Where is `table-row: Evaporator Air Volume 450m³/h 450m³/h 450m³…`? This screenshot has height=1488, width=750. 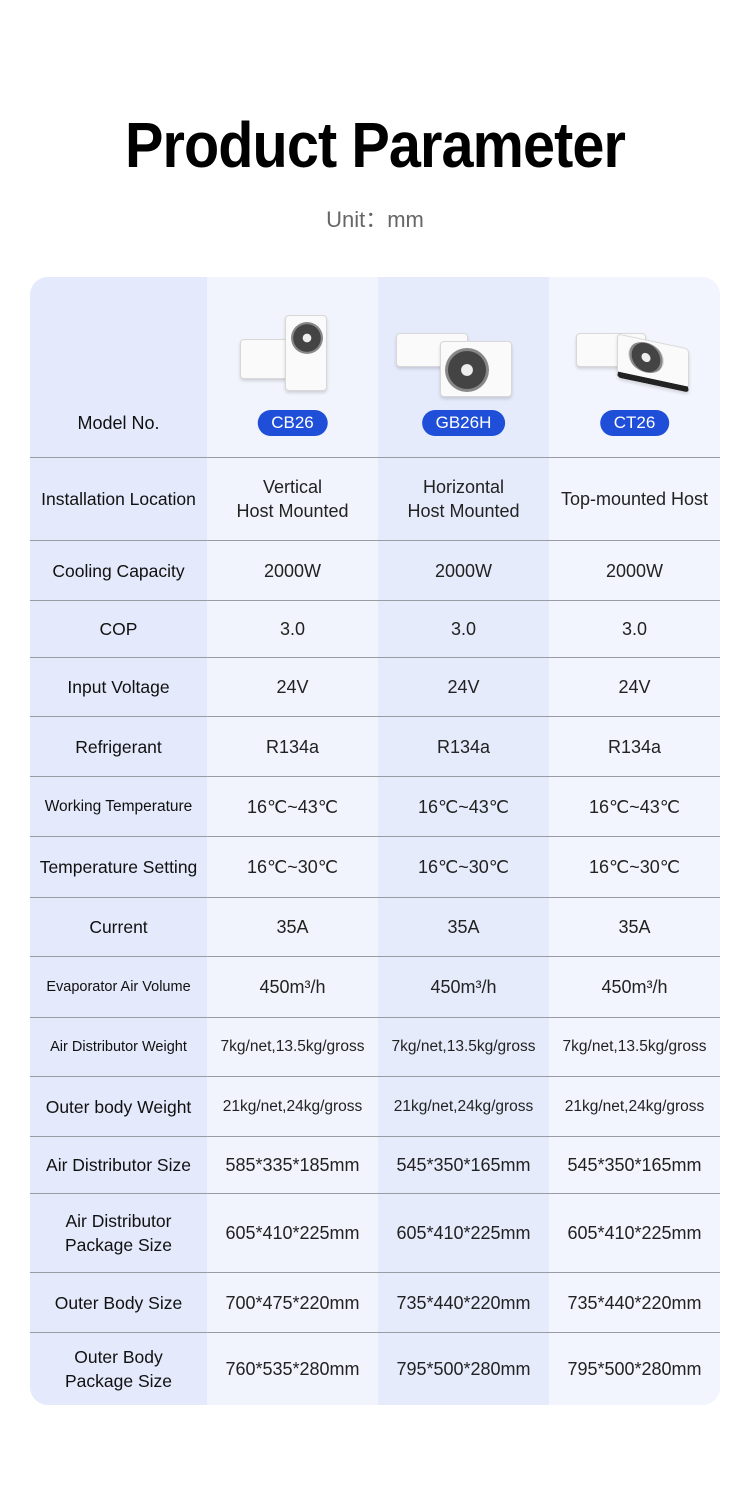 table-row: Evaporator Air Volume 450m³/h 450m³/h 450m³… is located at coordinates (375, 986).